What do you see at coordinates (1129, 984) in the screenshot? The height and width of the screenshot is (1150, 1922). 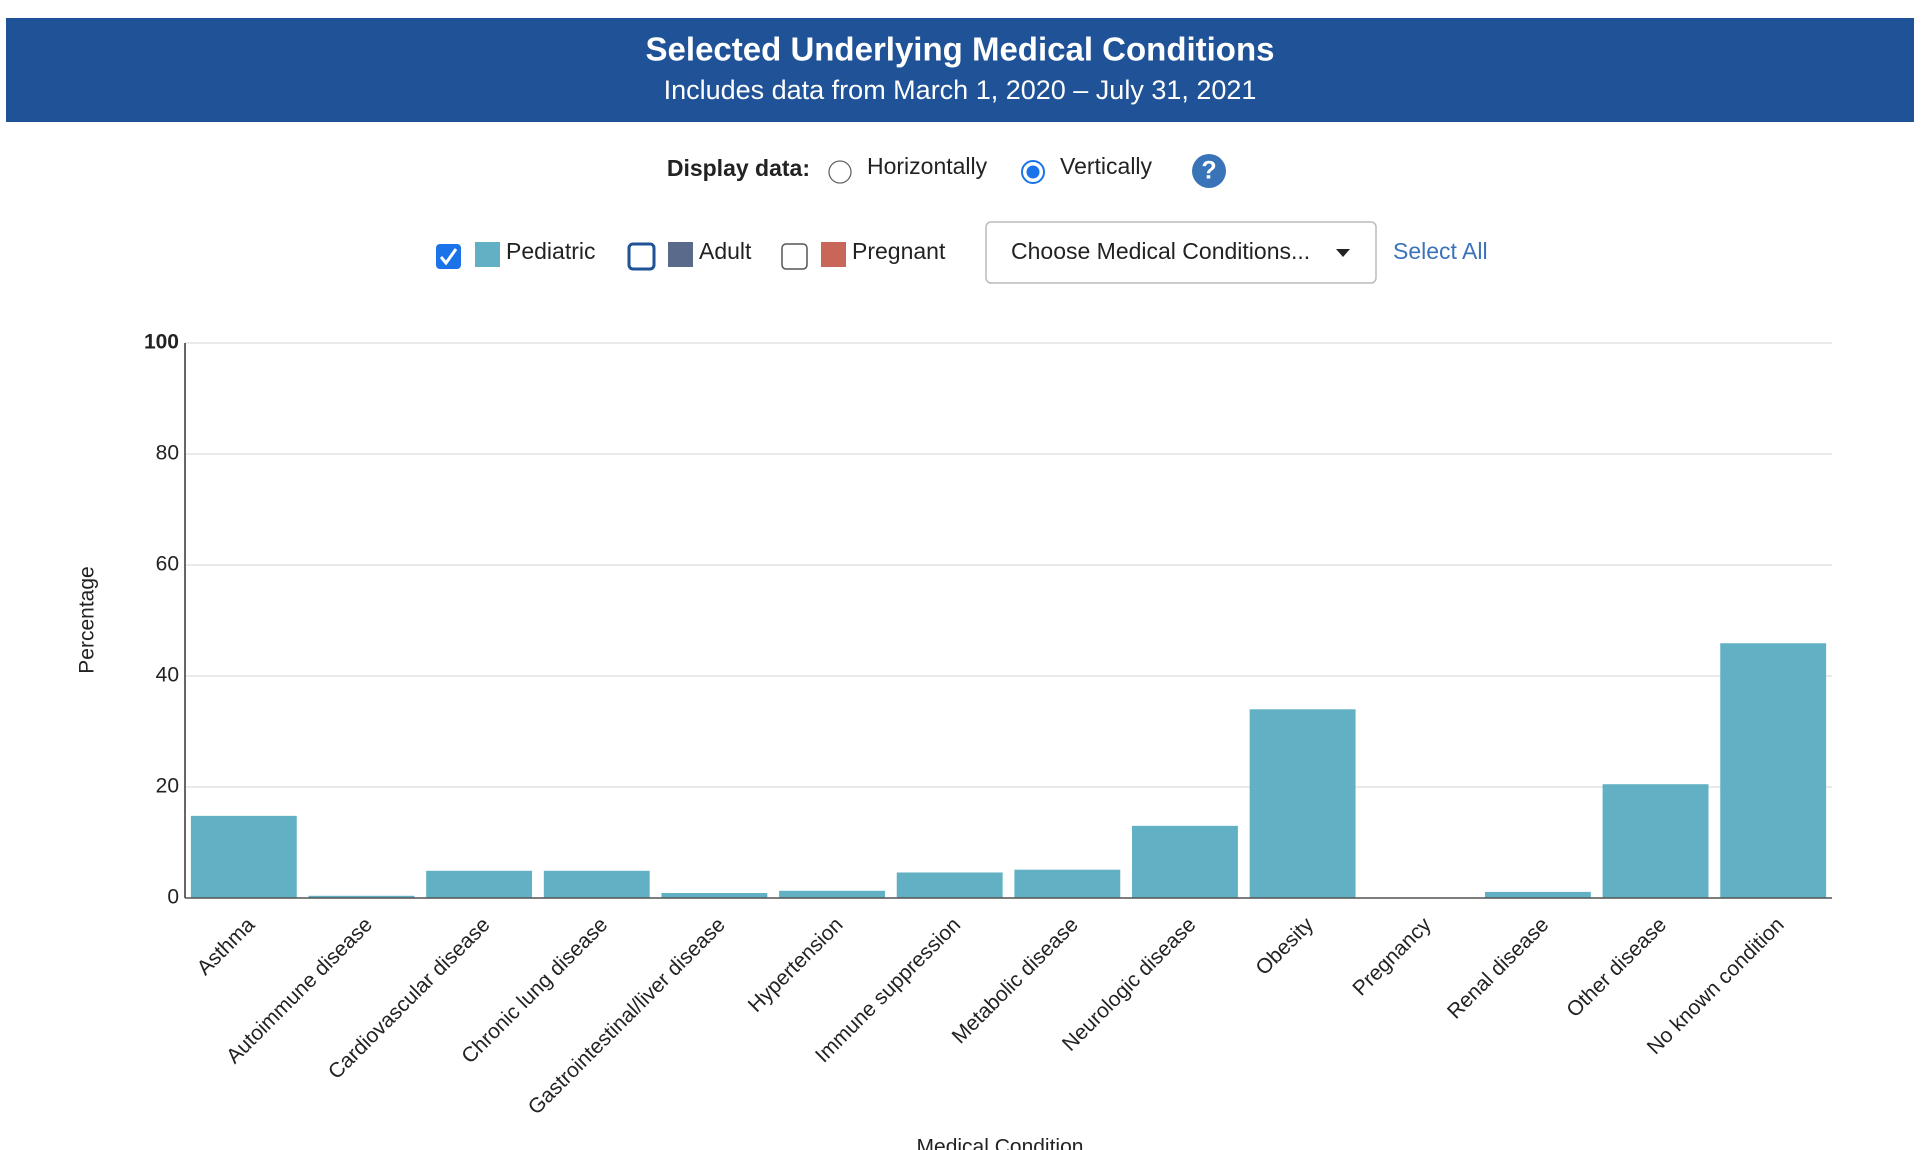 I see `x-tick-label: Neurologic disease` at bounding box center [1129, 984].